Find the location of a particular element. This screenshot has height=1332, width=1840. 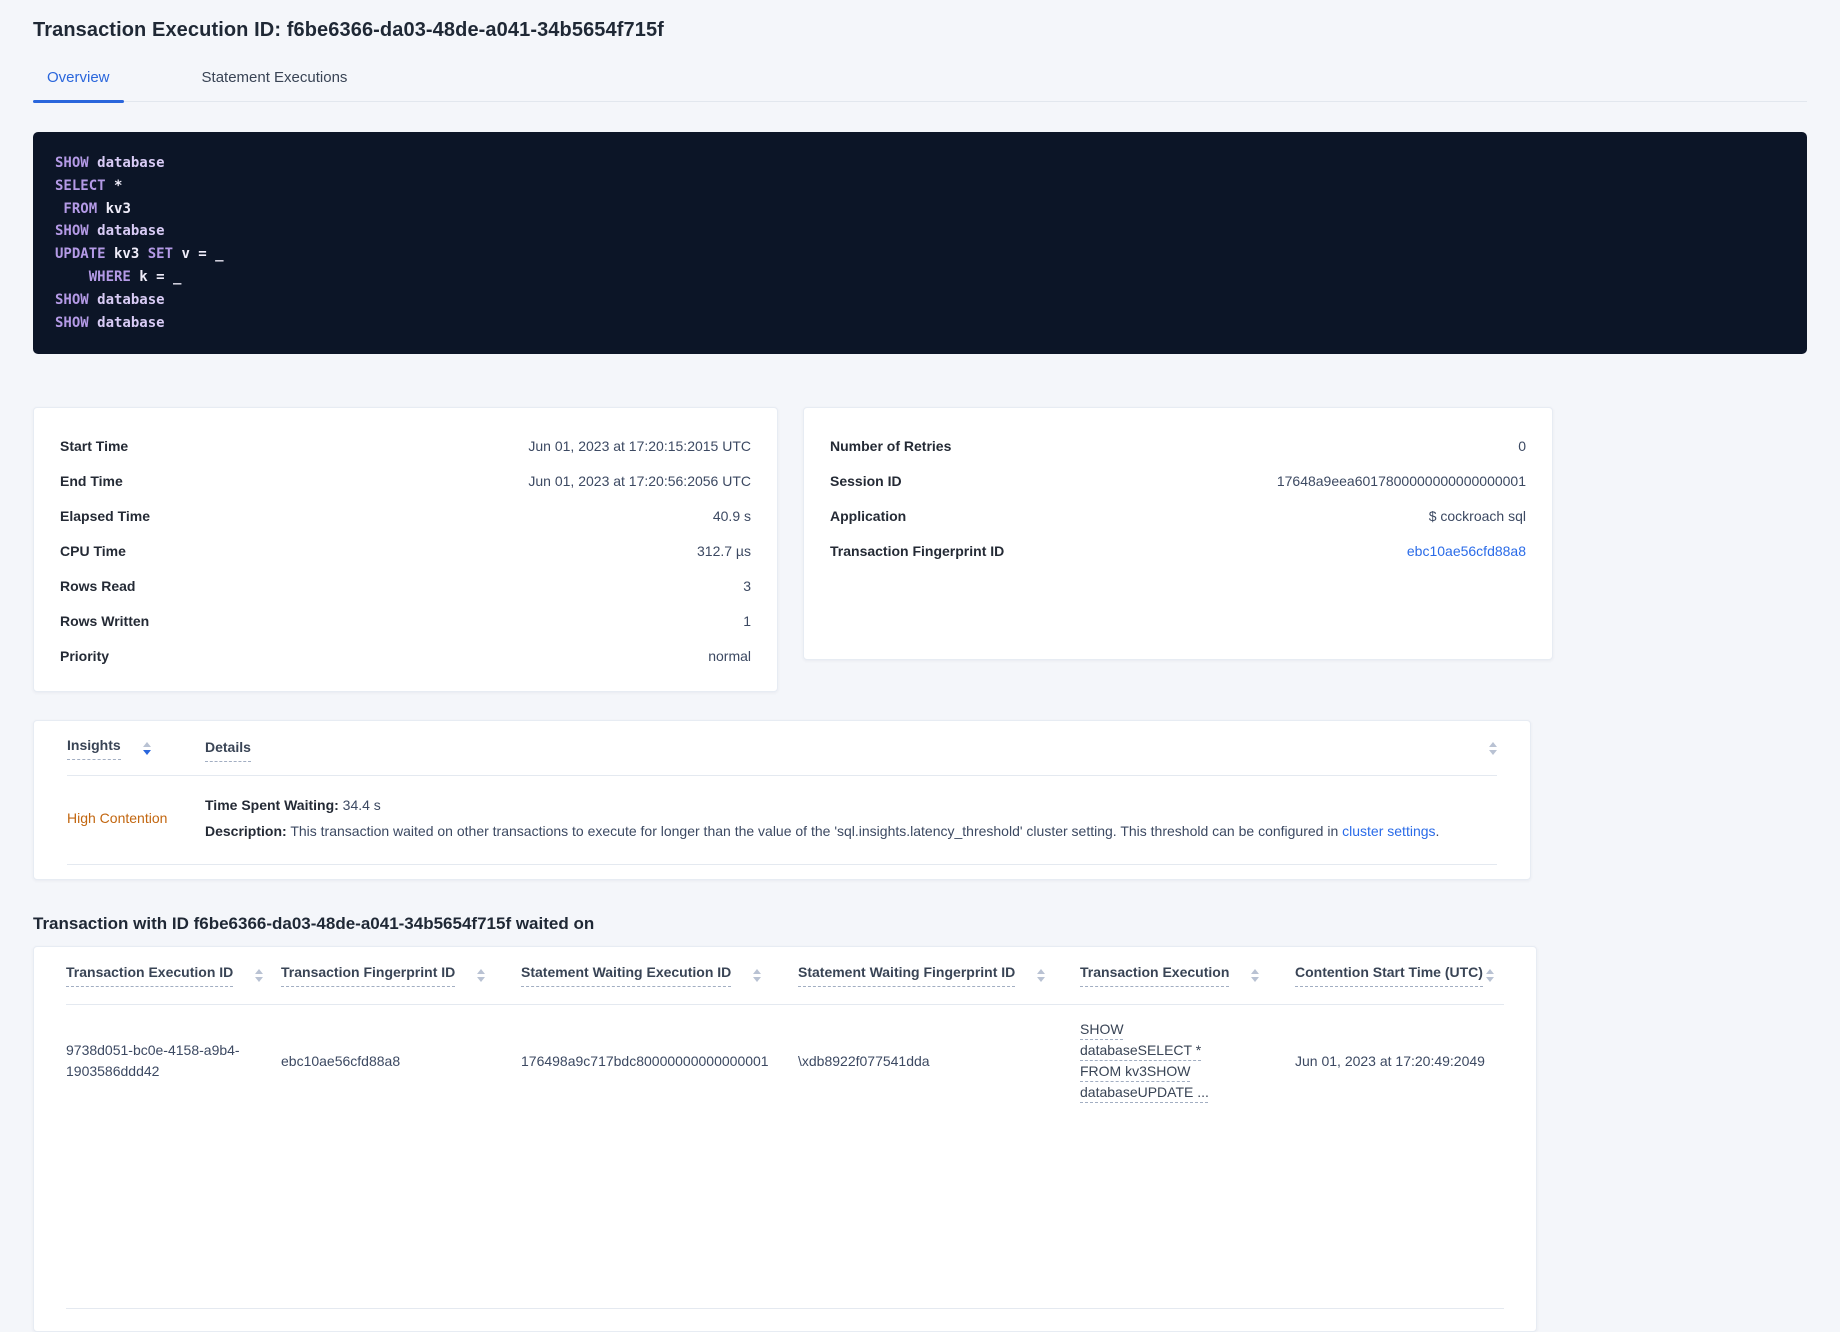

summary-row: Elapsed Time 40.9 s is located at coordinates (405, 515).